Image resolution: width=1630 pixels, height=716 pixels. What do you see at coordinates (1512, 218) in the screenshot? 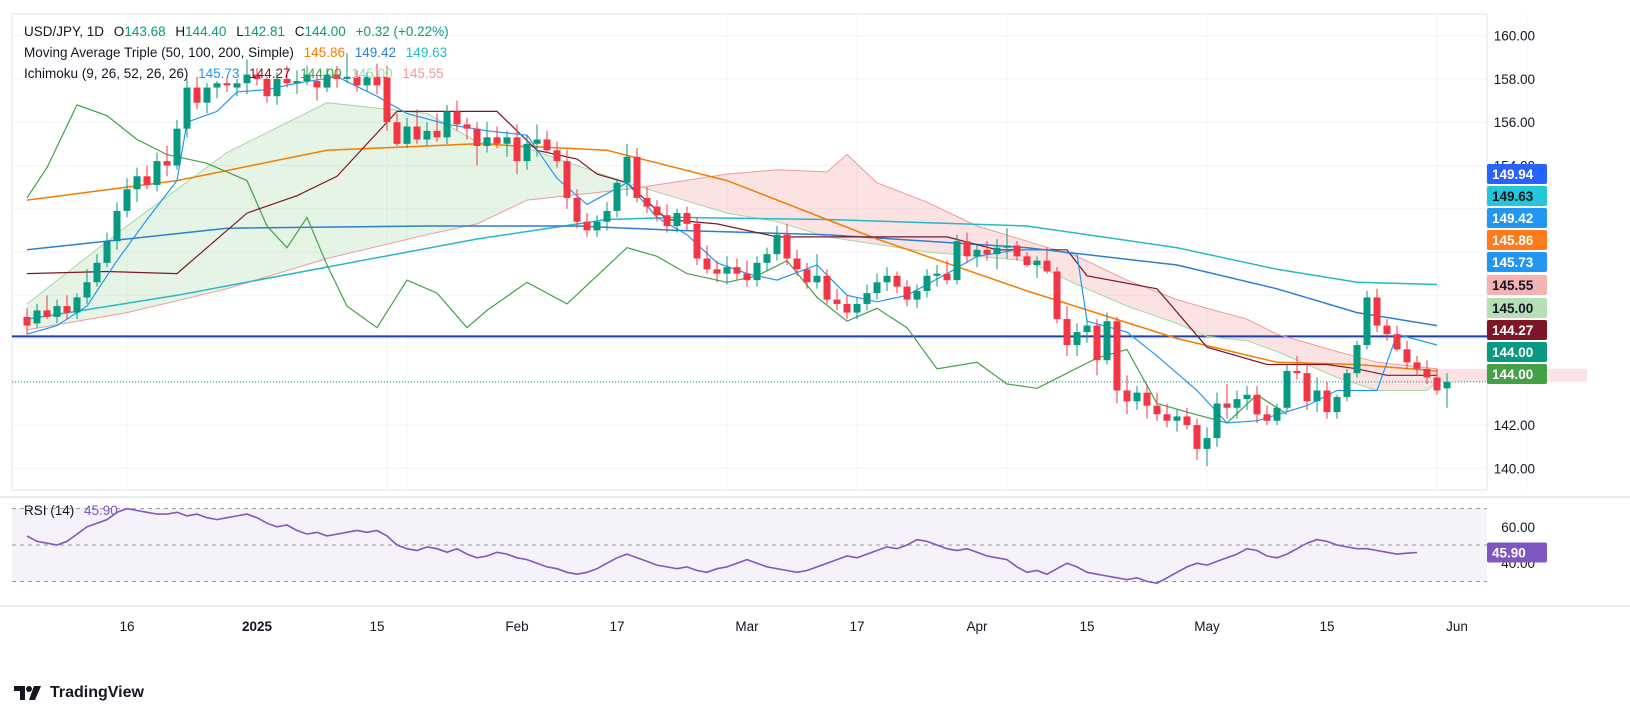
I see `price-badge-label: 149.42` at bounding box center [1512, 218].